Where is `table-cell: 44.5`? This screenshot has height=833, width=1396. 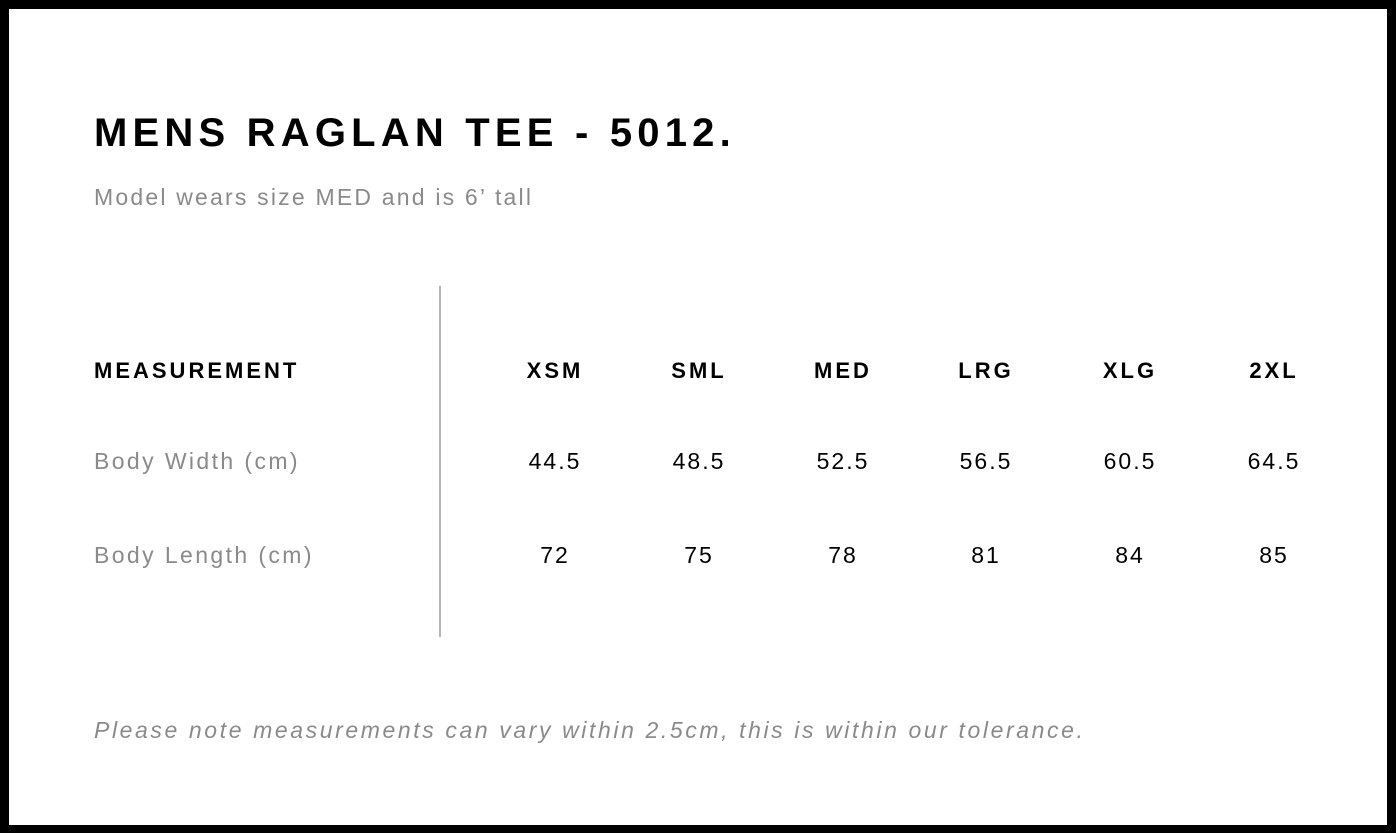
table-cell: 44.5 is located at coordinates (555, 461).